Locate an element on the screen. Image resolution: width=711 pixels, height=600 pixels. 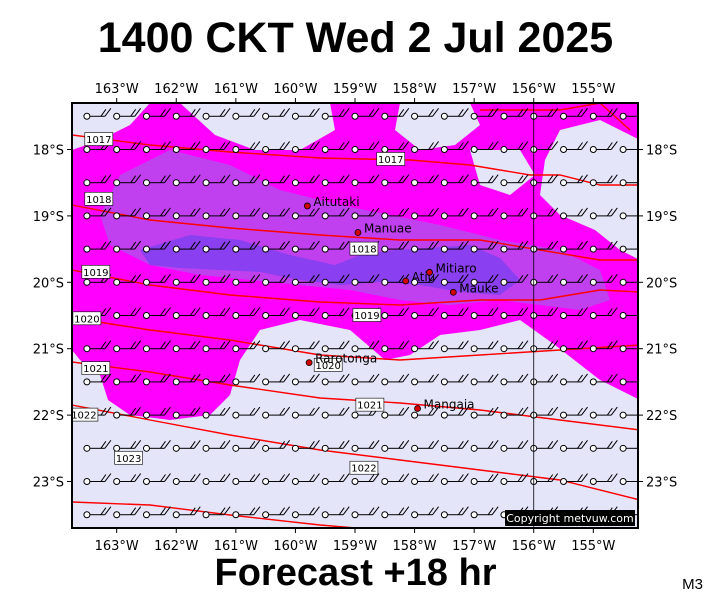
lon-label-top: 161°W is located at coordinates (236, 89).